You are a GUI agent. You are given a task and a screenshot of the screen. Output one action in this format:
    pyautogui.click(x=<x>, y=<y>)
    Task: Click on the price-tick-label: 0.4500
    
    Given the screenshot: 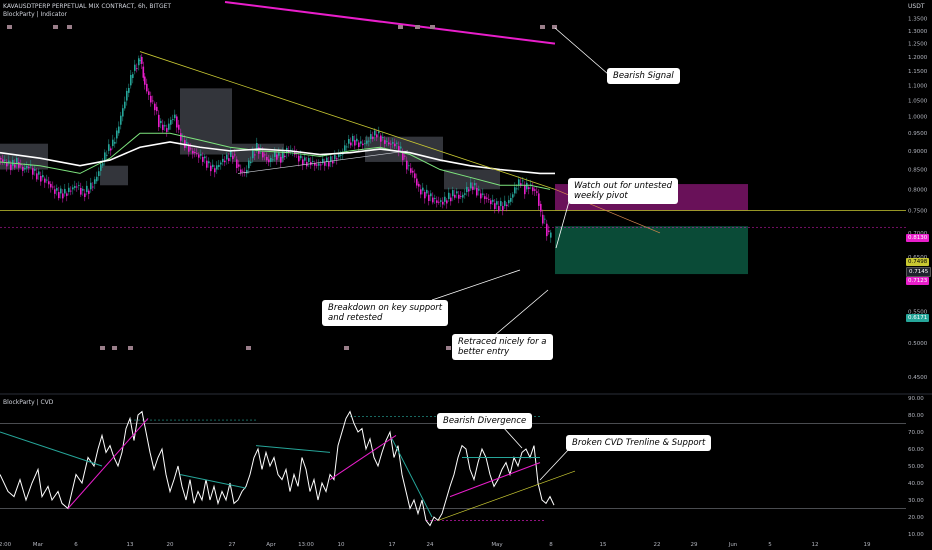 What is the action you would take?
    pyautogui.click(x=918, y=378)
    